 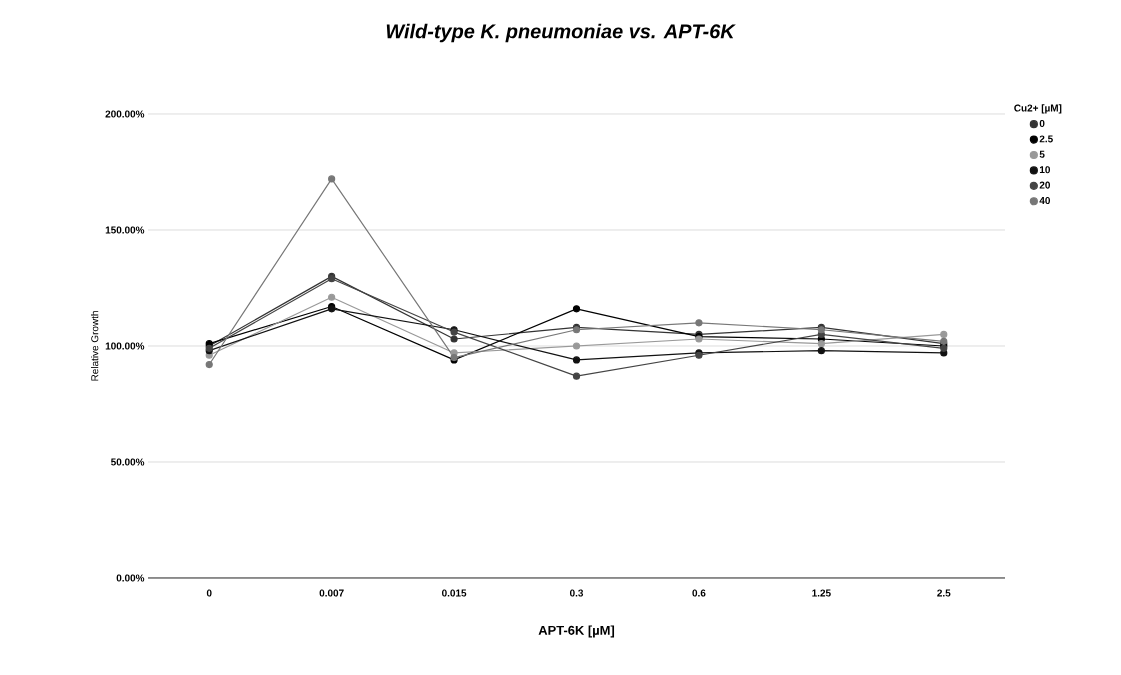 What do you see at coordinates (130, 578) in the screenshot?
I see `y-tick-label: 0.00%` at bounding box center [130, 578].